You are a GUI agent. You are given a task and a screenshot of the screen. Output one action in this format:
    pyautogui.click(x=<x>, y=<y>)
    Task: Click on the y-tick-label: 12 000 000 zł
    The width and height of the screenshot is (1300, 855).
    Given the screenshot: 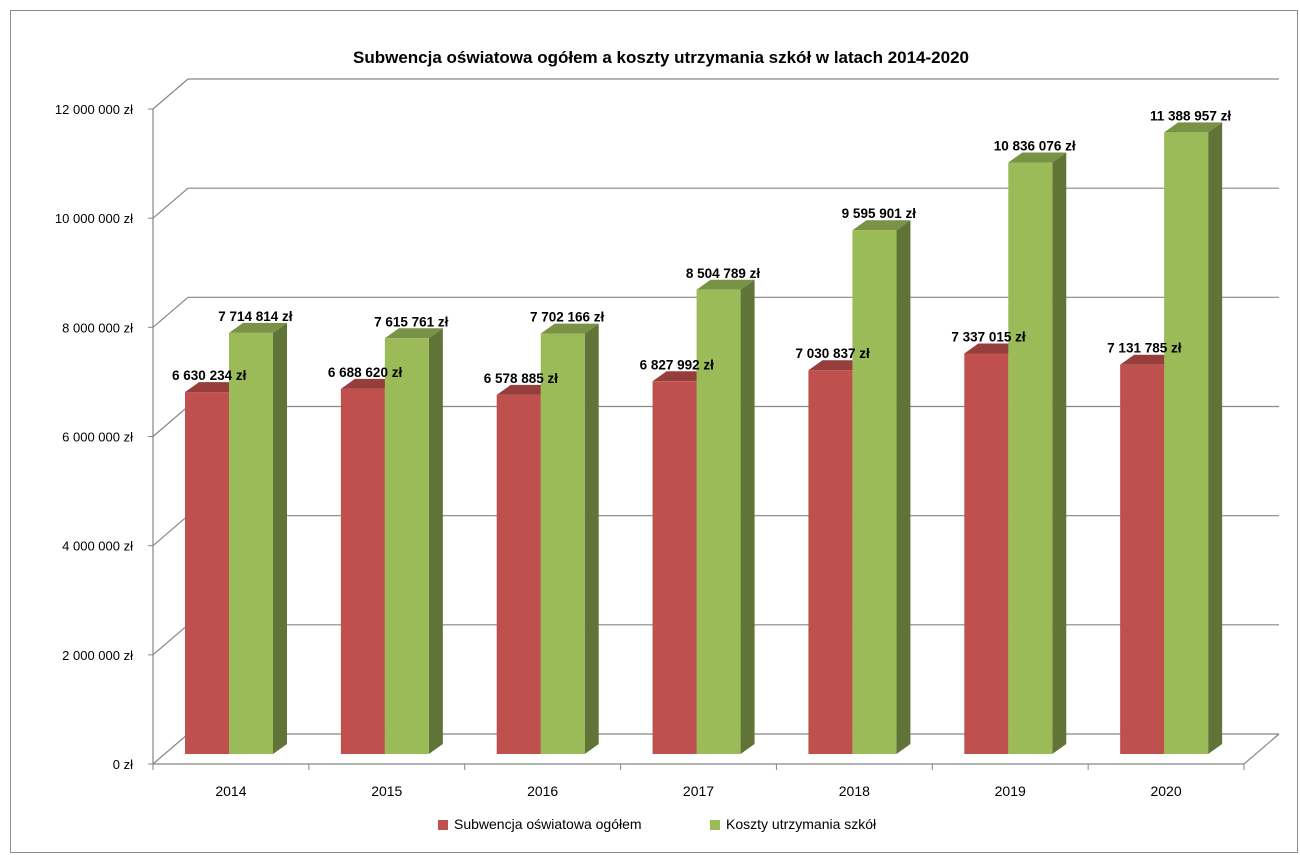 What is the action you would take?
    pyautogui.click(x=94, y=109)
    